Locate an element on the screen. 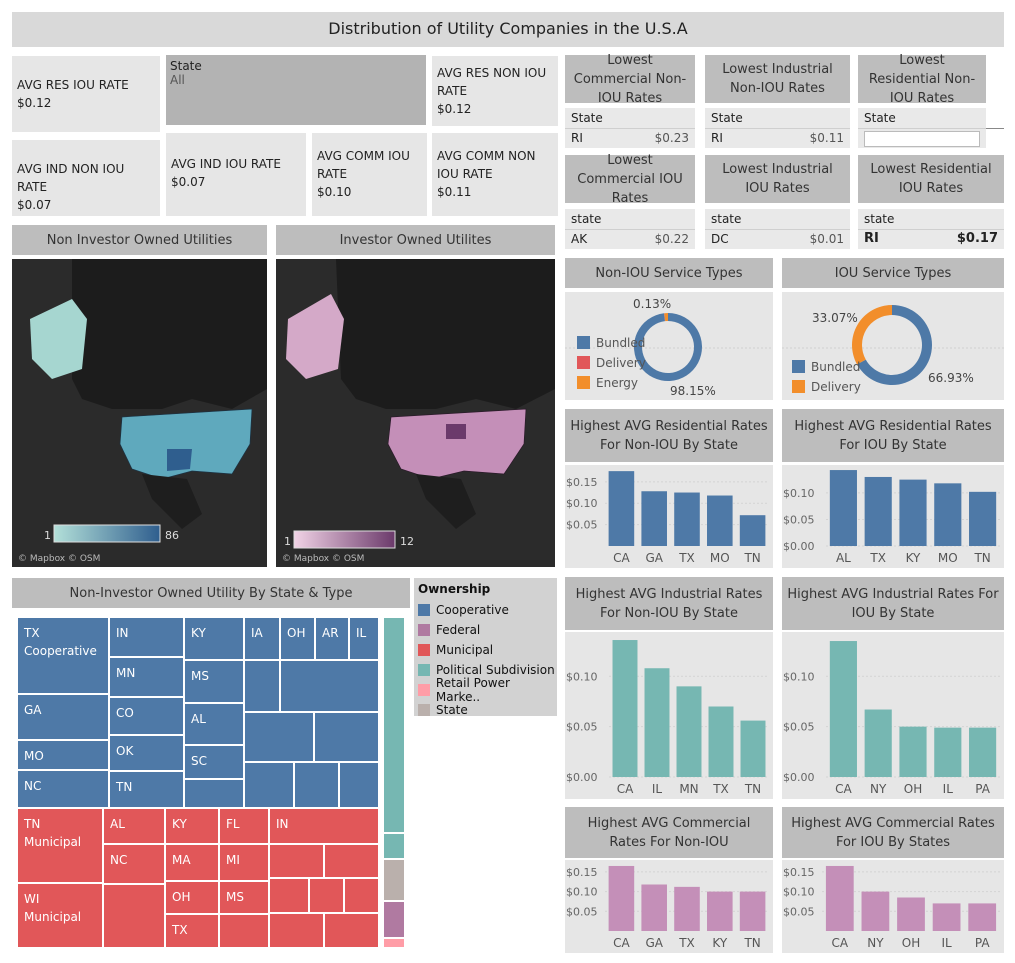  kpi-value: $0.11 is located at coordinates (454, 192).